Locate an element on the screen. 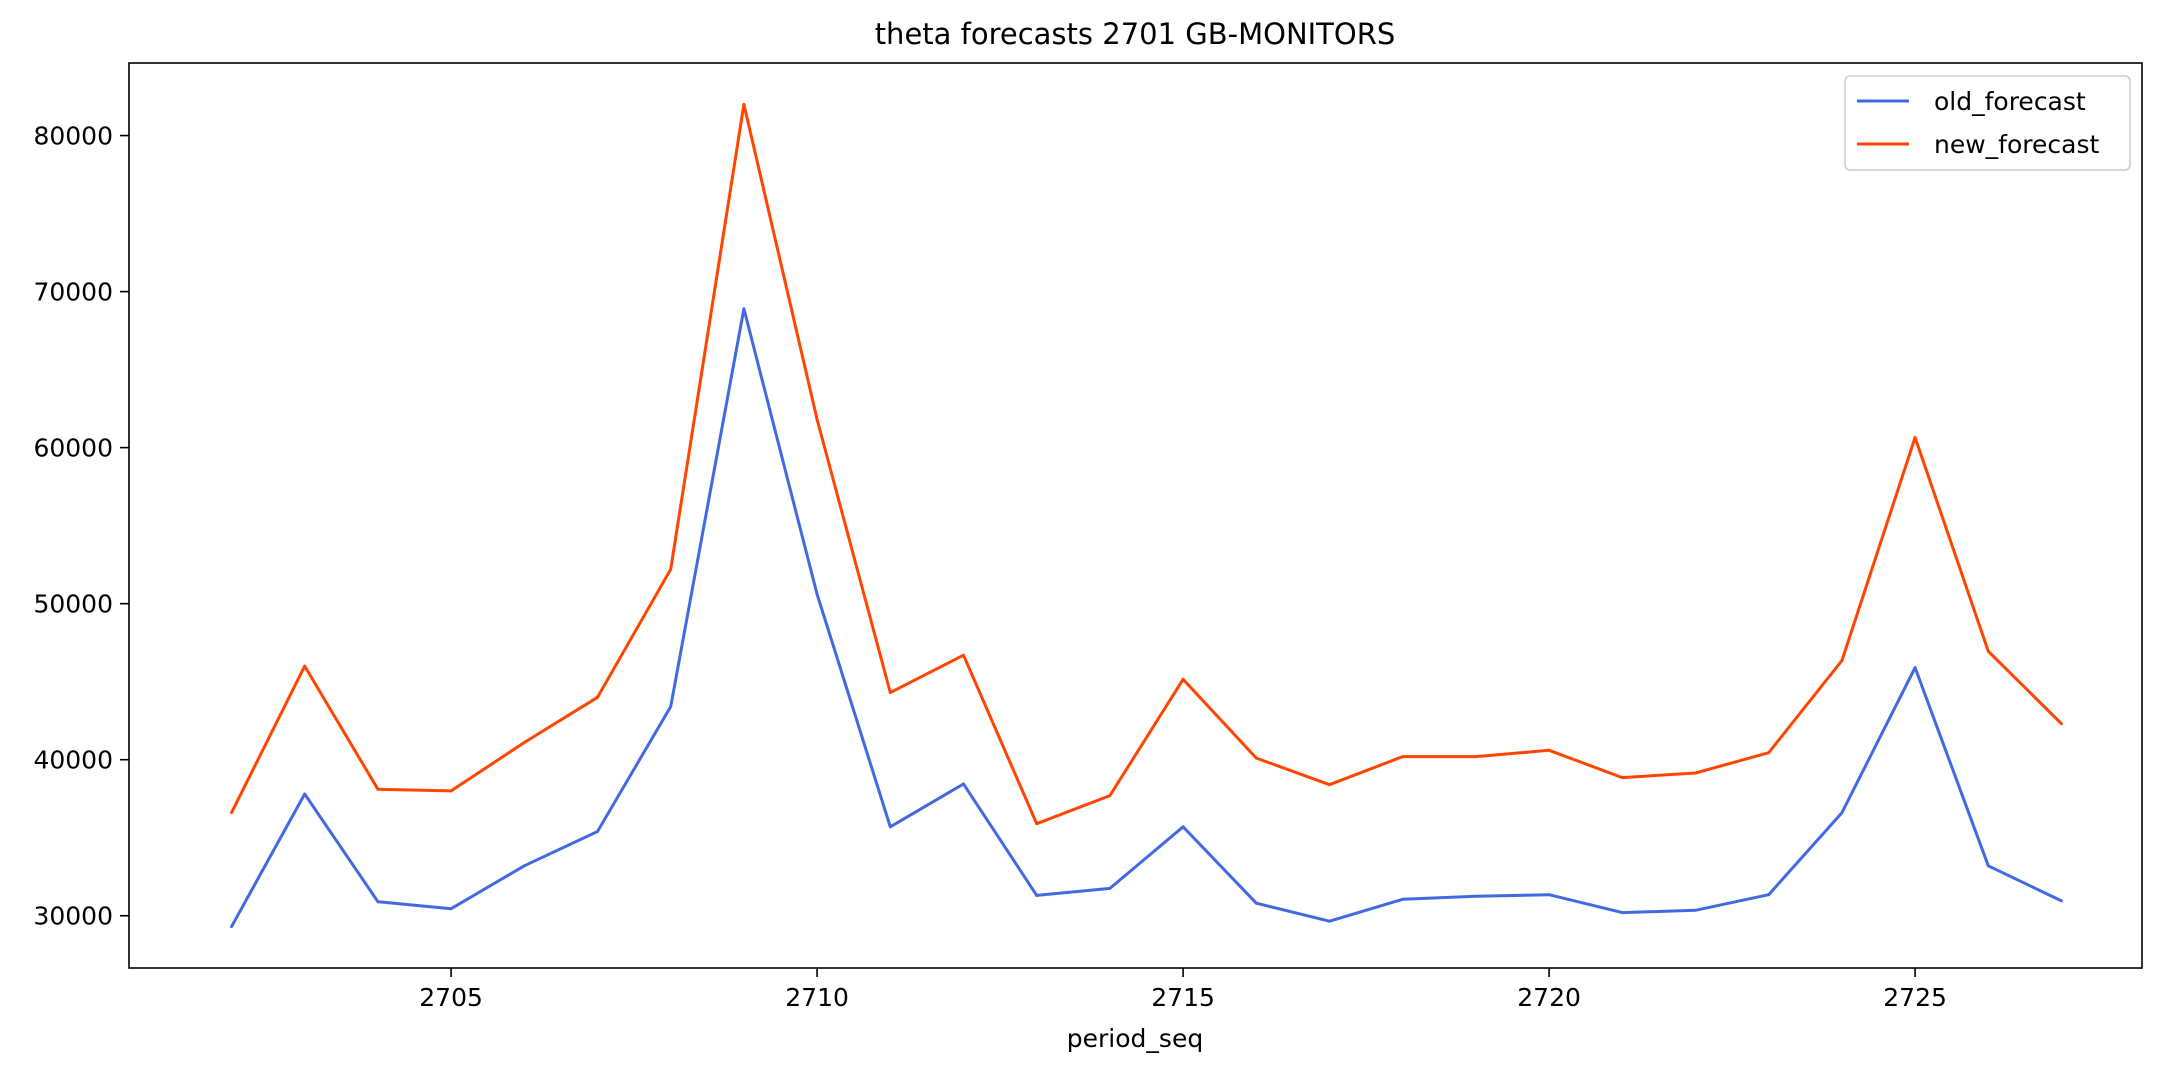  legend: old_forecast new_forecast is located at coordinates (1987, 123).